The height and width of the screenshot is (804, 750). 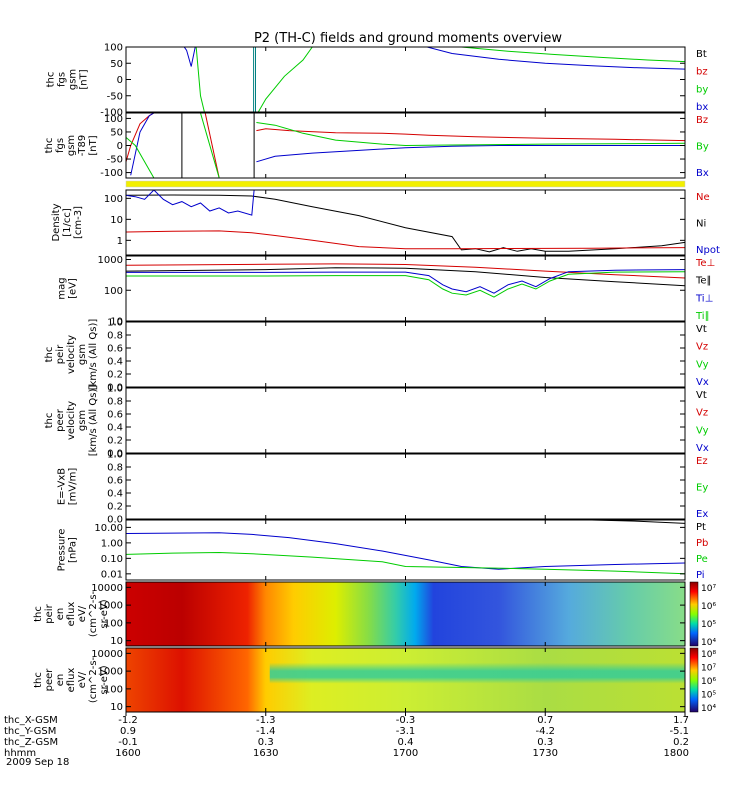 What do you see at coordinates (120, 241) in the screenshot?
I see `y-tick-label: 1` at bounding box center [120, 241].